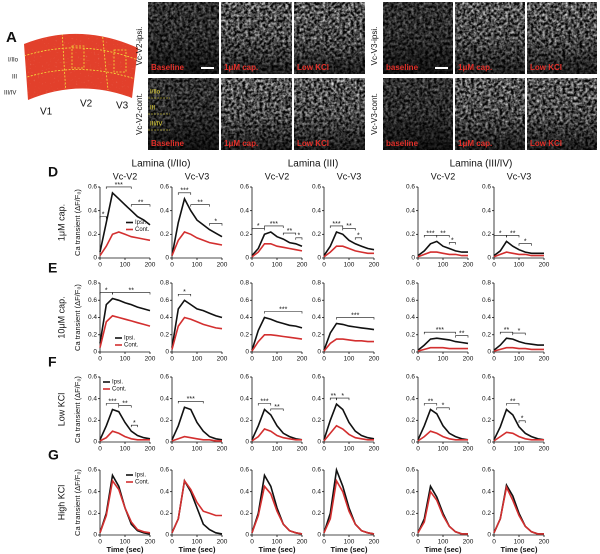  Describe the element at coordinates (374, 46) in the screenshot. I see `row-label: Vc-V3-ipsi.` at that location.